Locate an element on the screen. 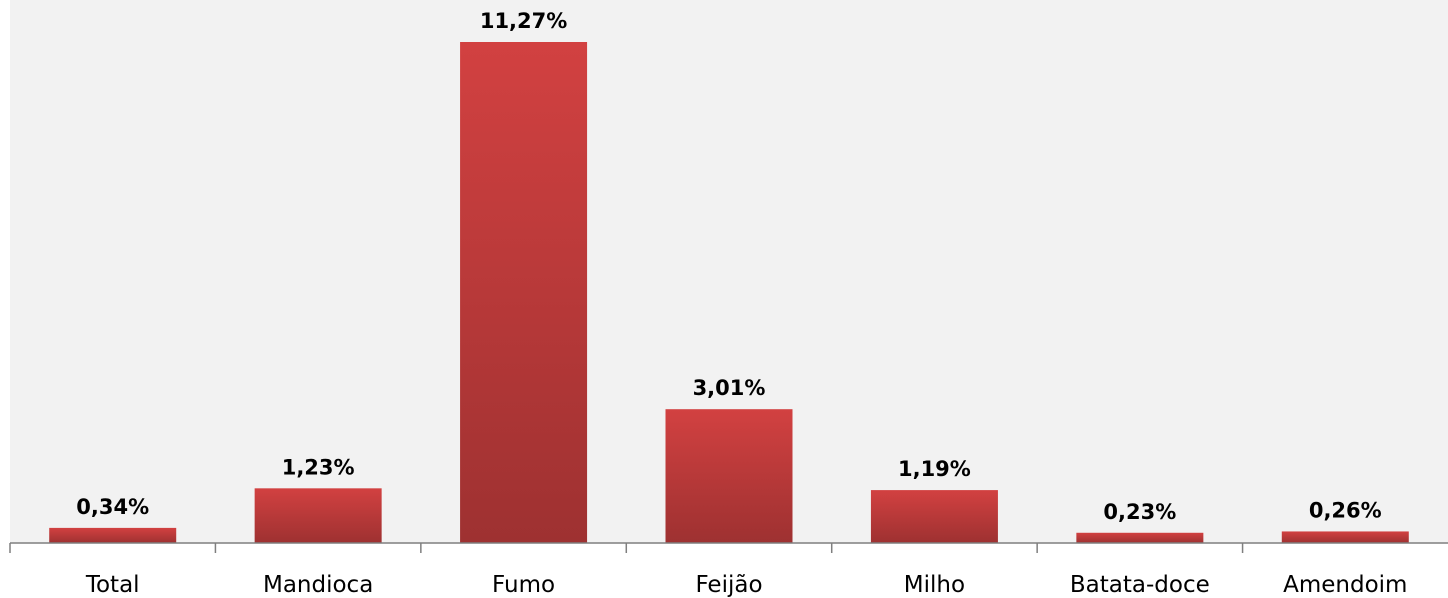 The image size is (1448, 598). x-tick-label: Mandioca is located at coordinates (318, 585).